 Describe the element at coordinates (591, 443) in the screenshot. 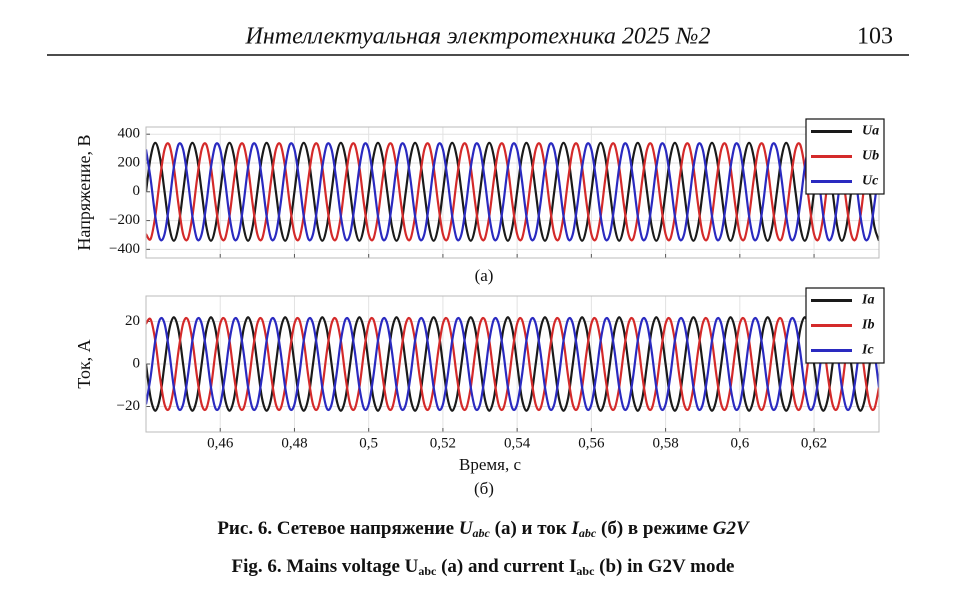

I see `x-tick-label: 0,56` at that location.